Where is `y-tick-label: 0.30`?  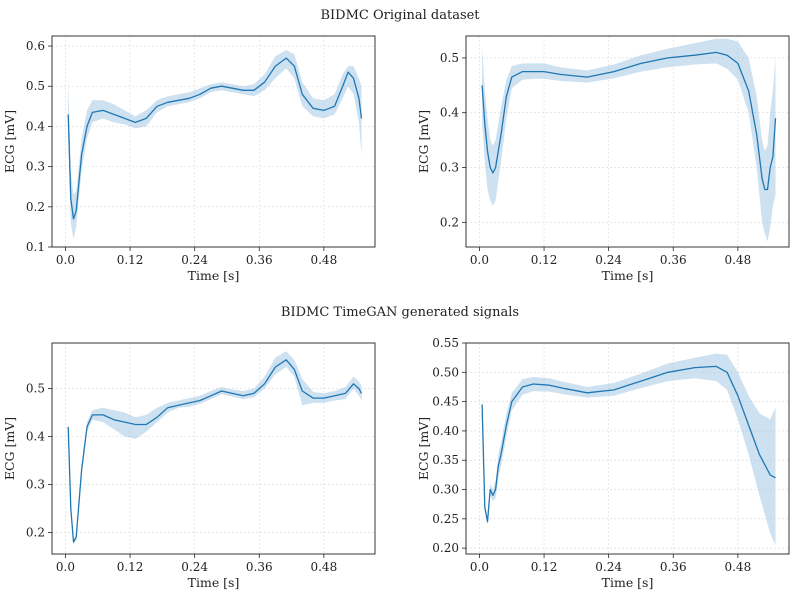
y-tick-label: 0.30 is located at coordinates (445, 490).